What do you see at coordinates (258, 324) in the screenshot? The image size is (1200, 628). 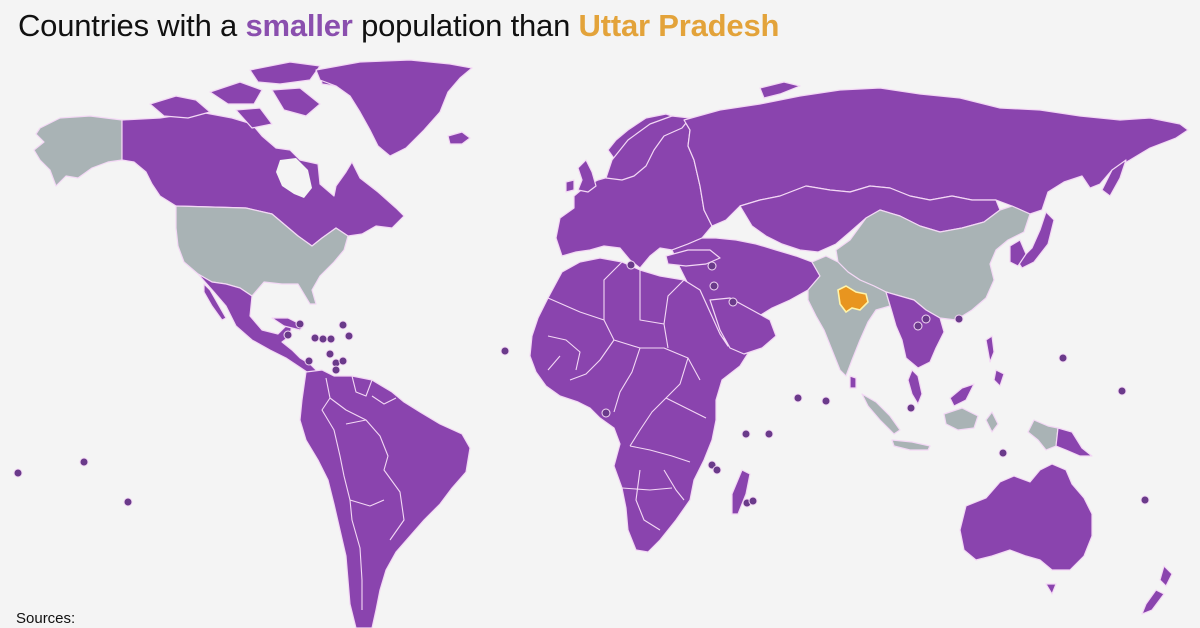 I see `mexico` at bounding box center [258, 324].